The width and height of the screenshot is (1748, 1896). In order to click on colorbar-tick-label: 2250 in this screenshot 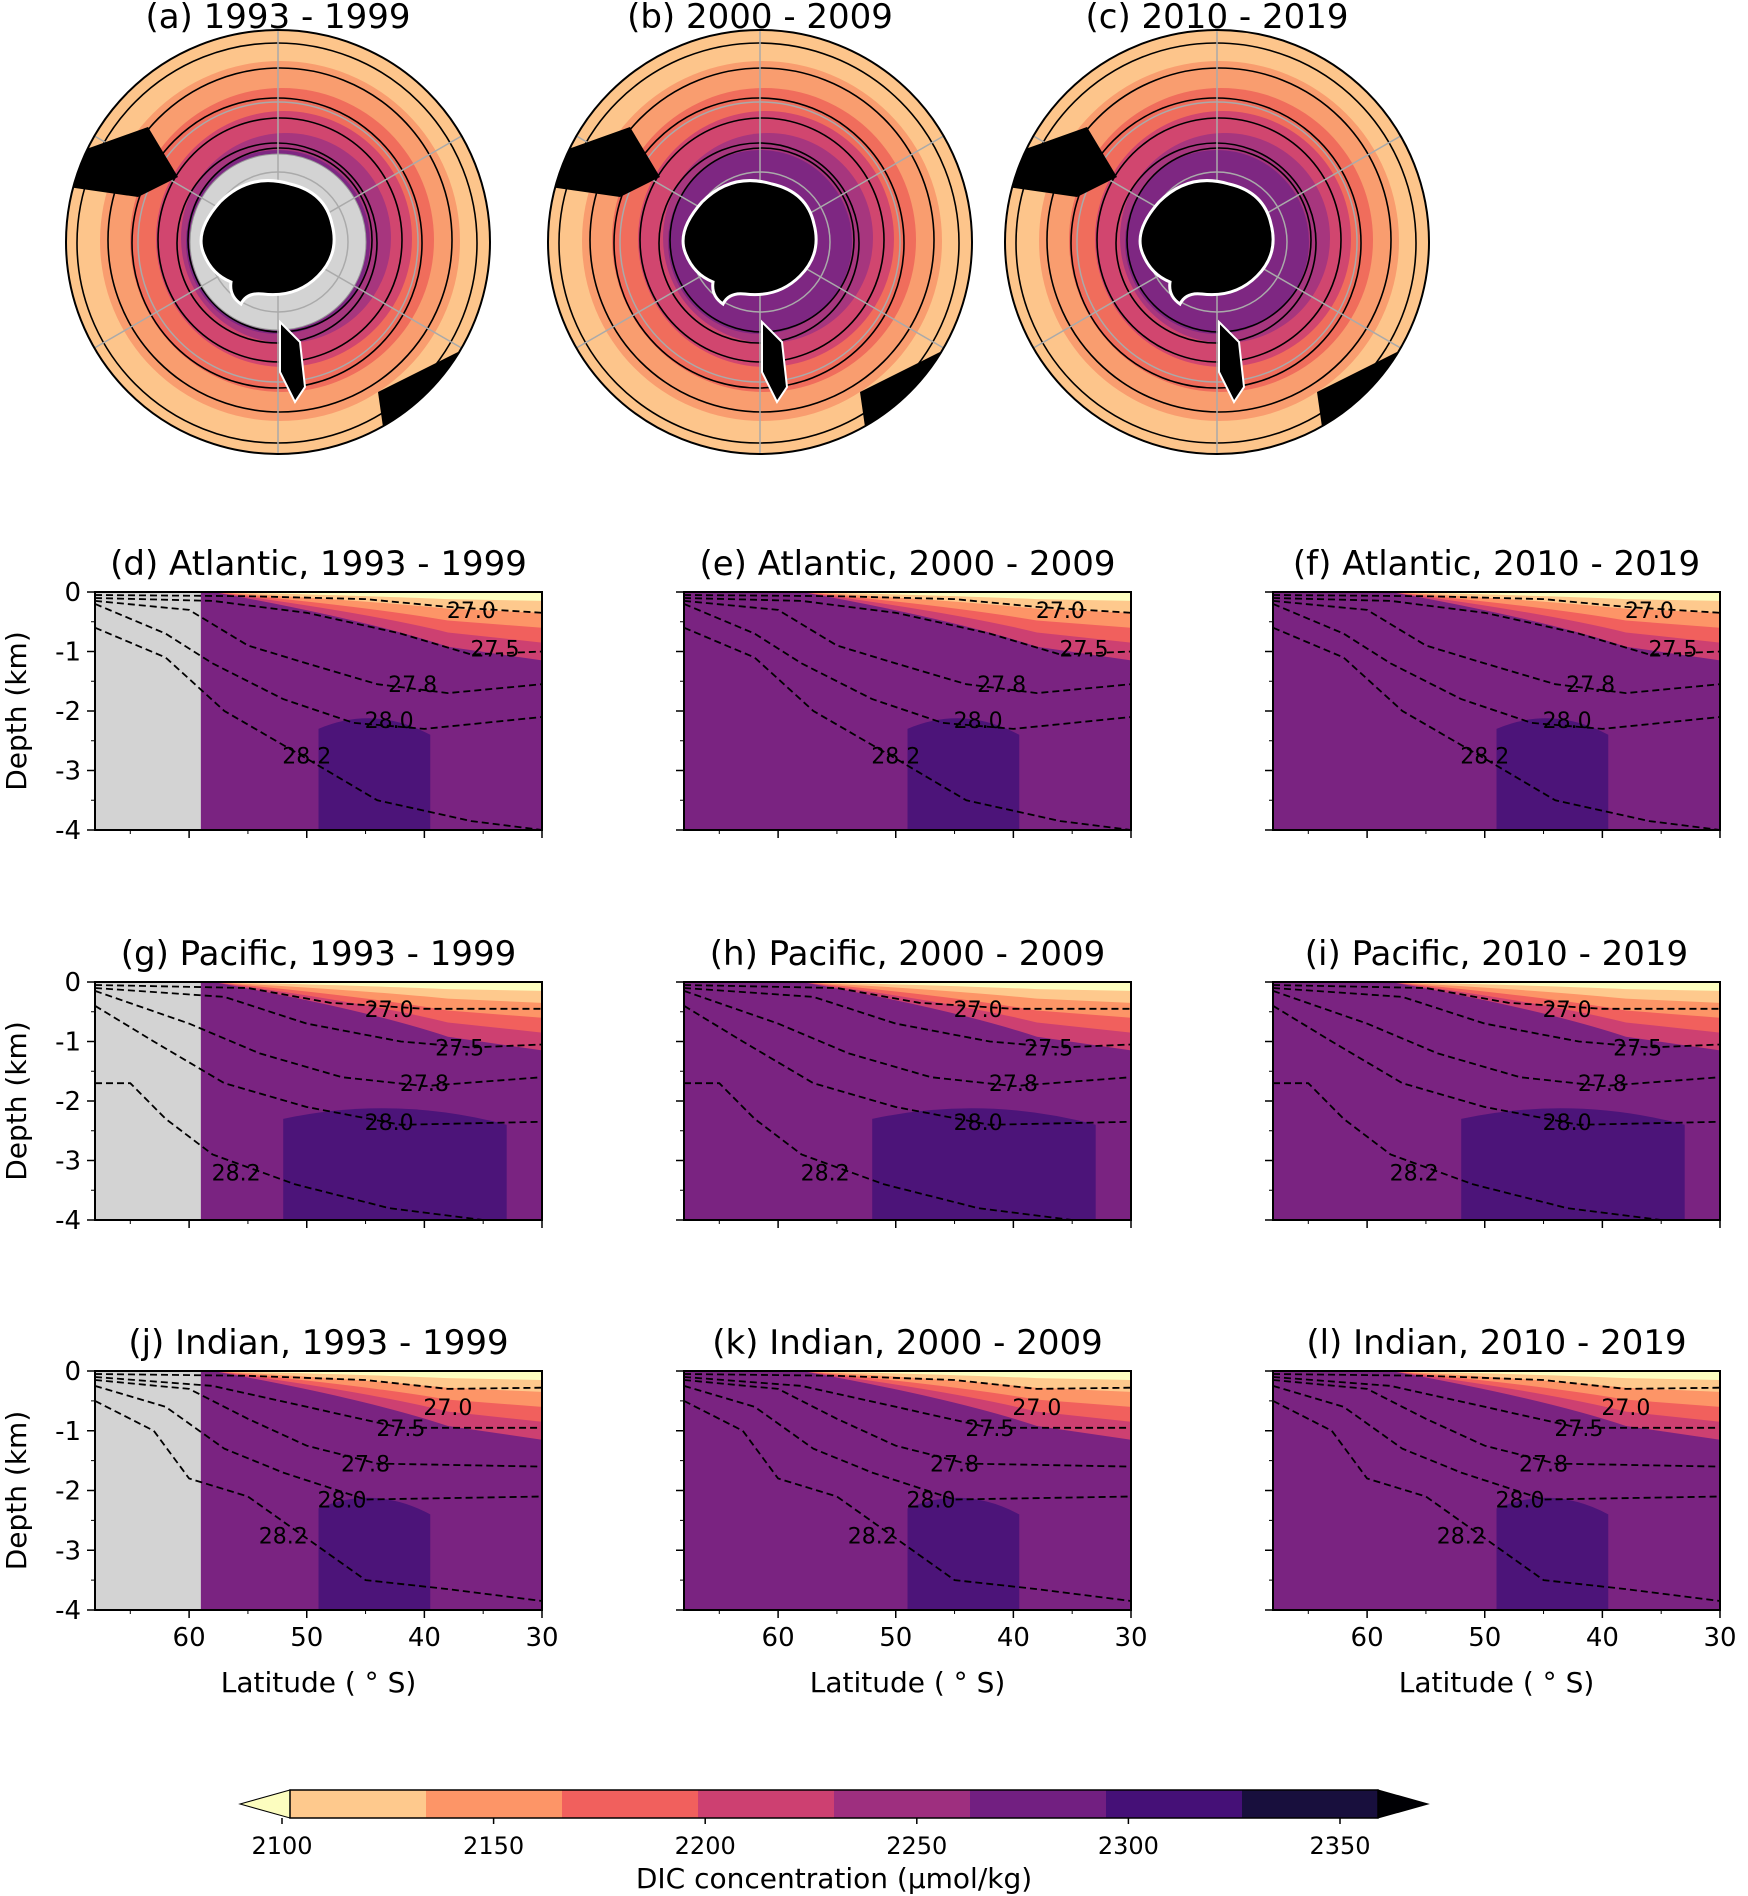, I will do `click(916, 1846)`.